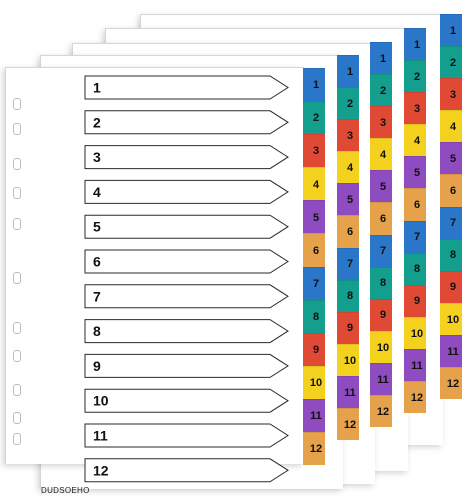  What do you see at coordinates (186, 157) in the screenshot?
I see `index-label-3: 3` at bounding box center [186, 157].